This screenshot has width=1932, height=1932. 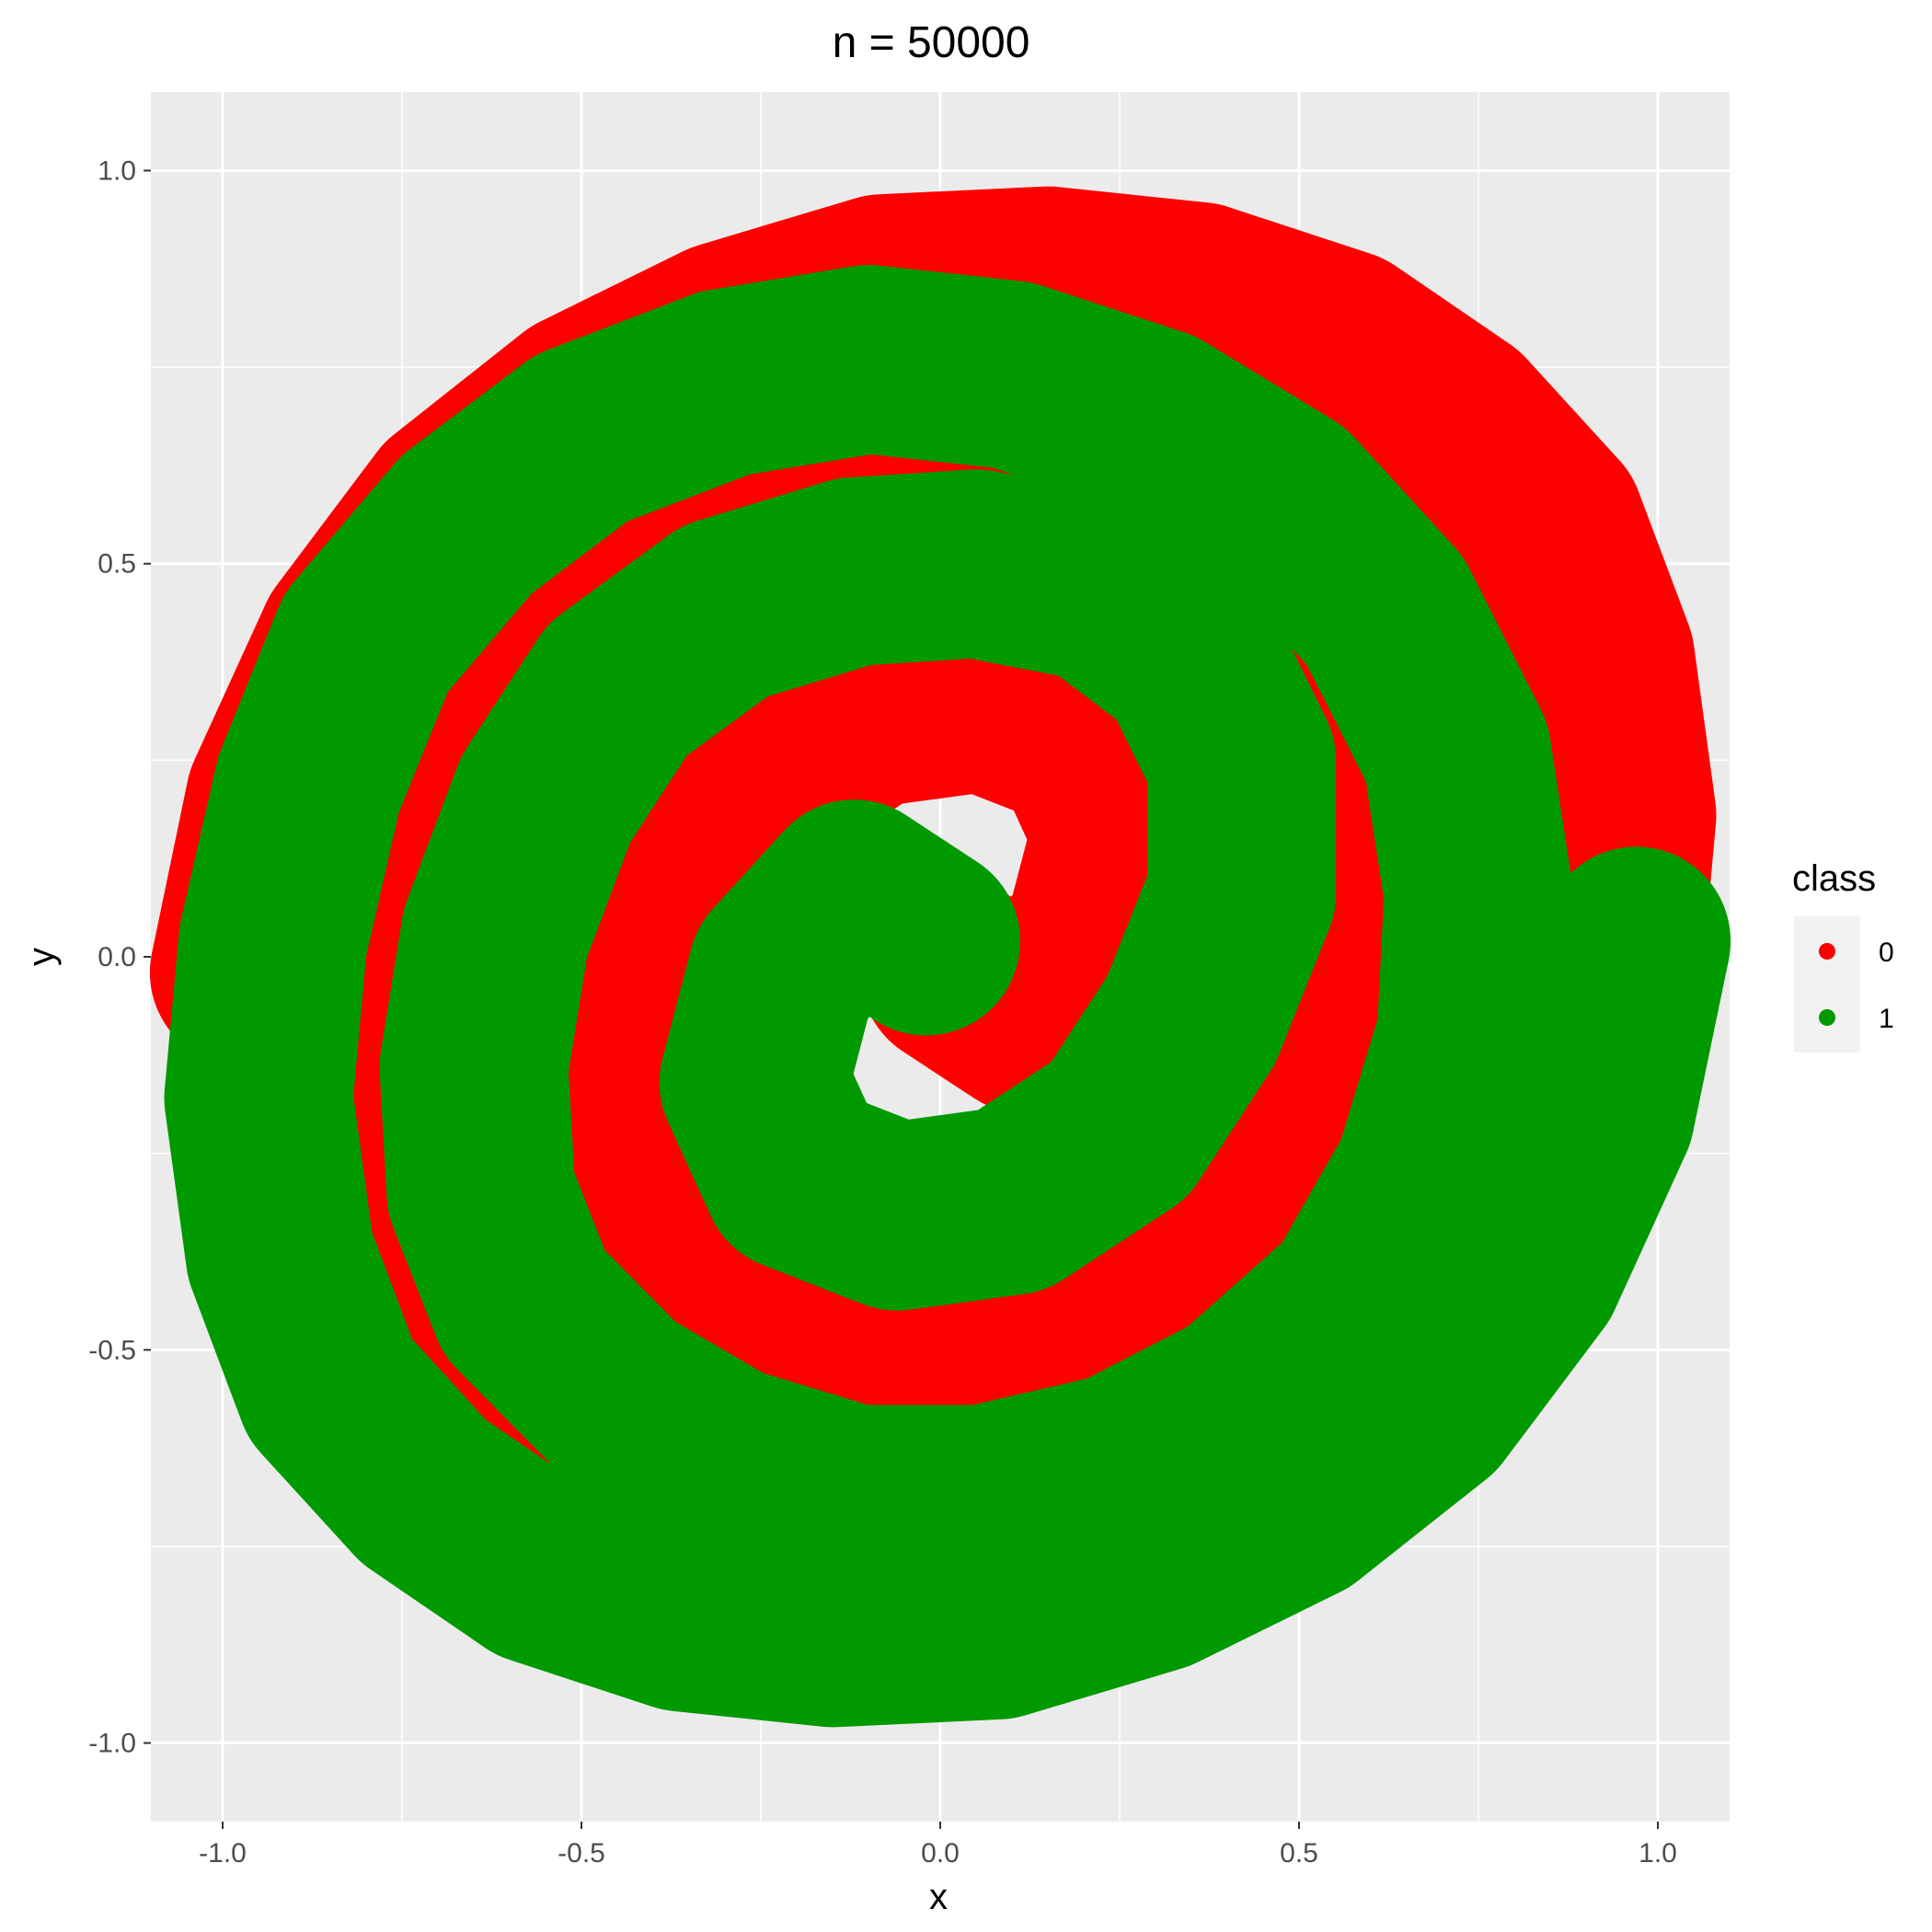 I want to click on legend-key-background, so click(x=1827, y=984).